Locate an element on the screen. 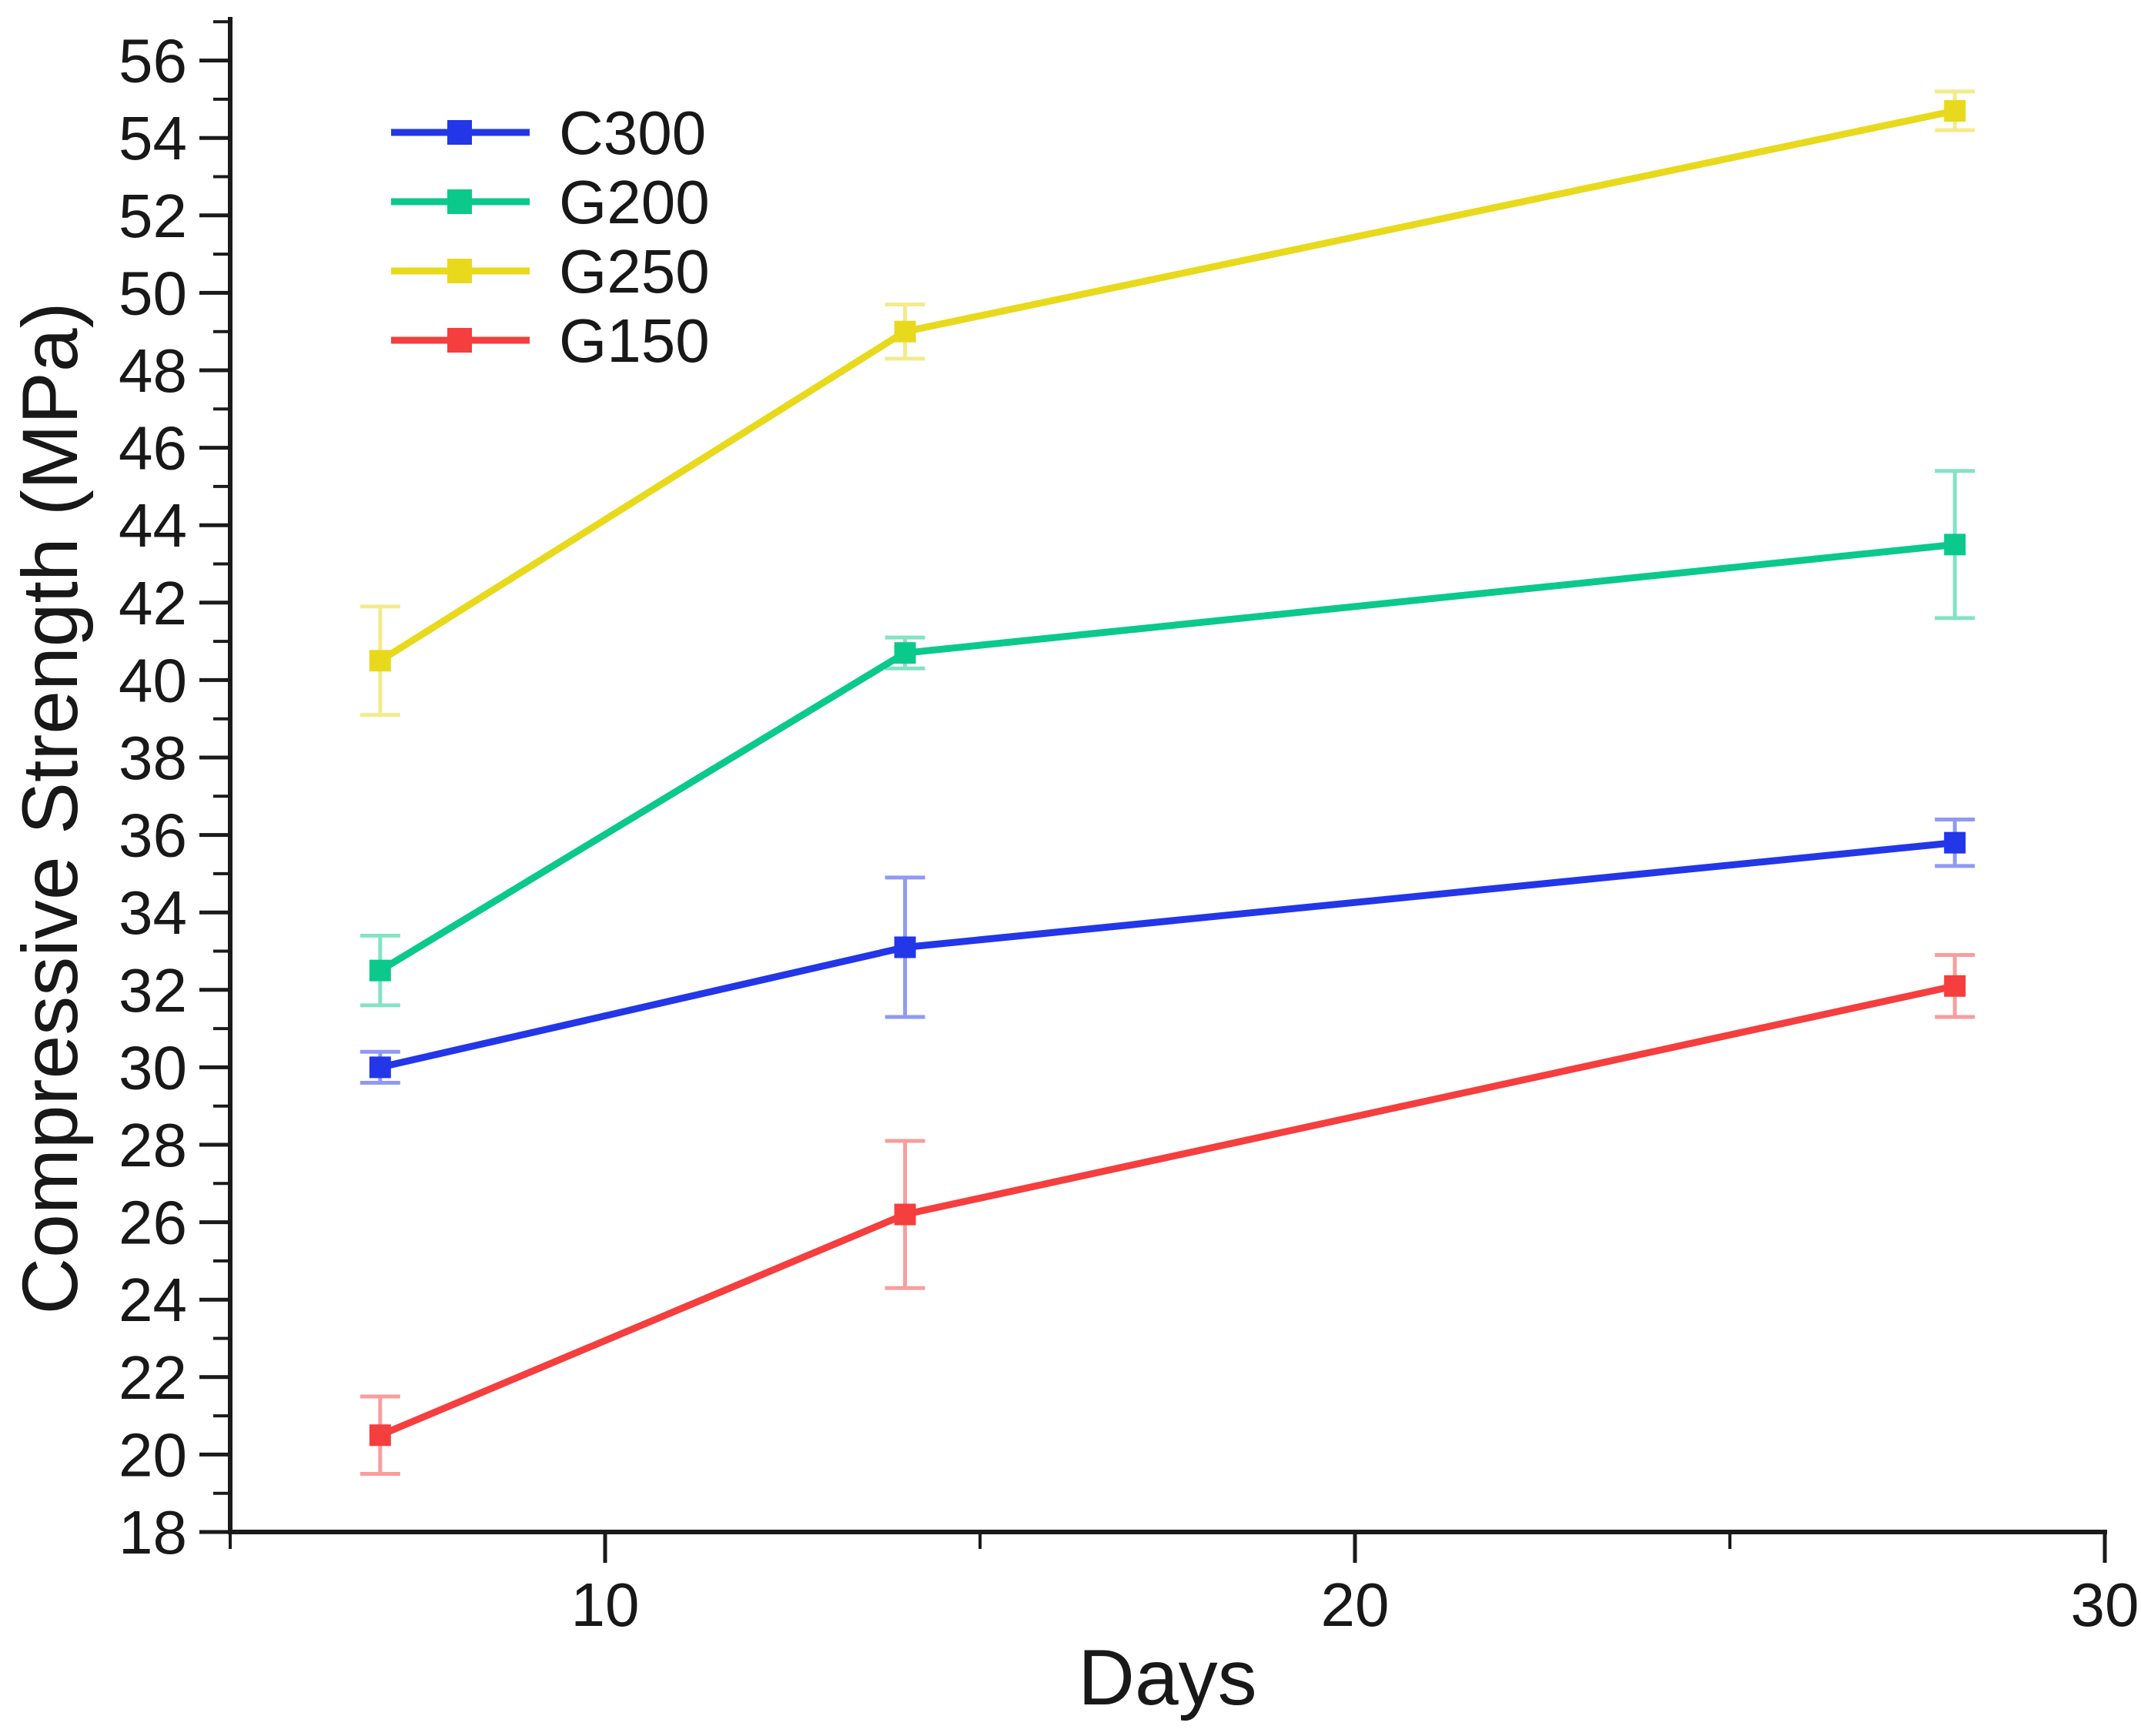 Image resolution: width=2141 pixels, height=1736 pixels. x-tick-label: 10 is located at coordinates (605, 1604).